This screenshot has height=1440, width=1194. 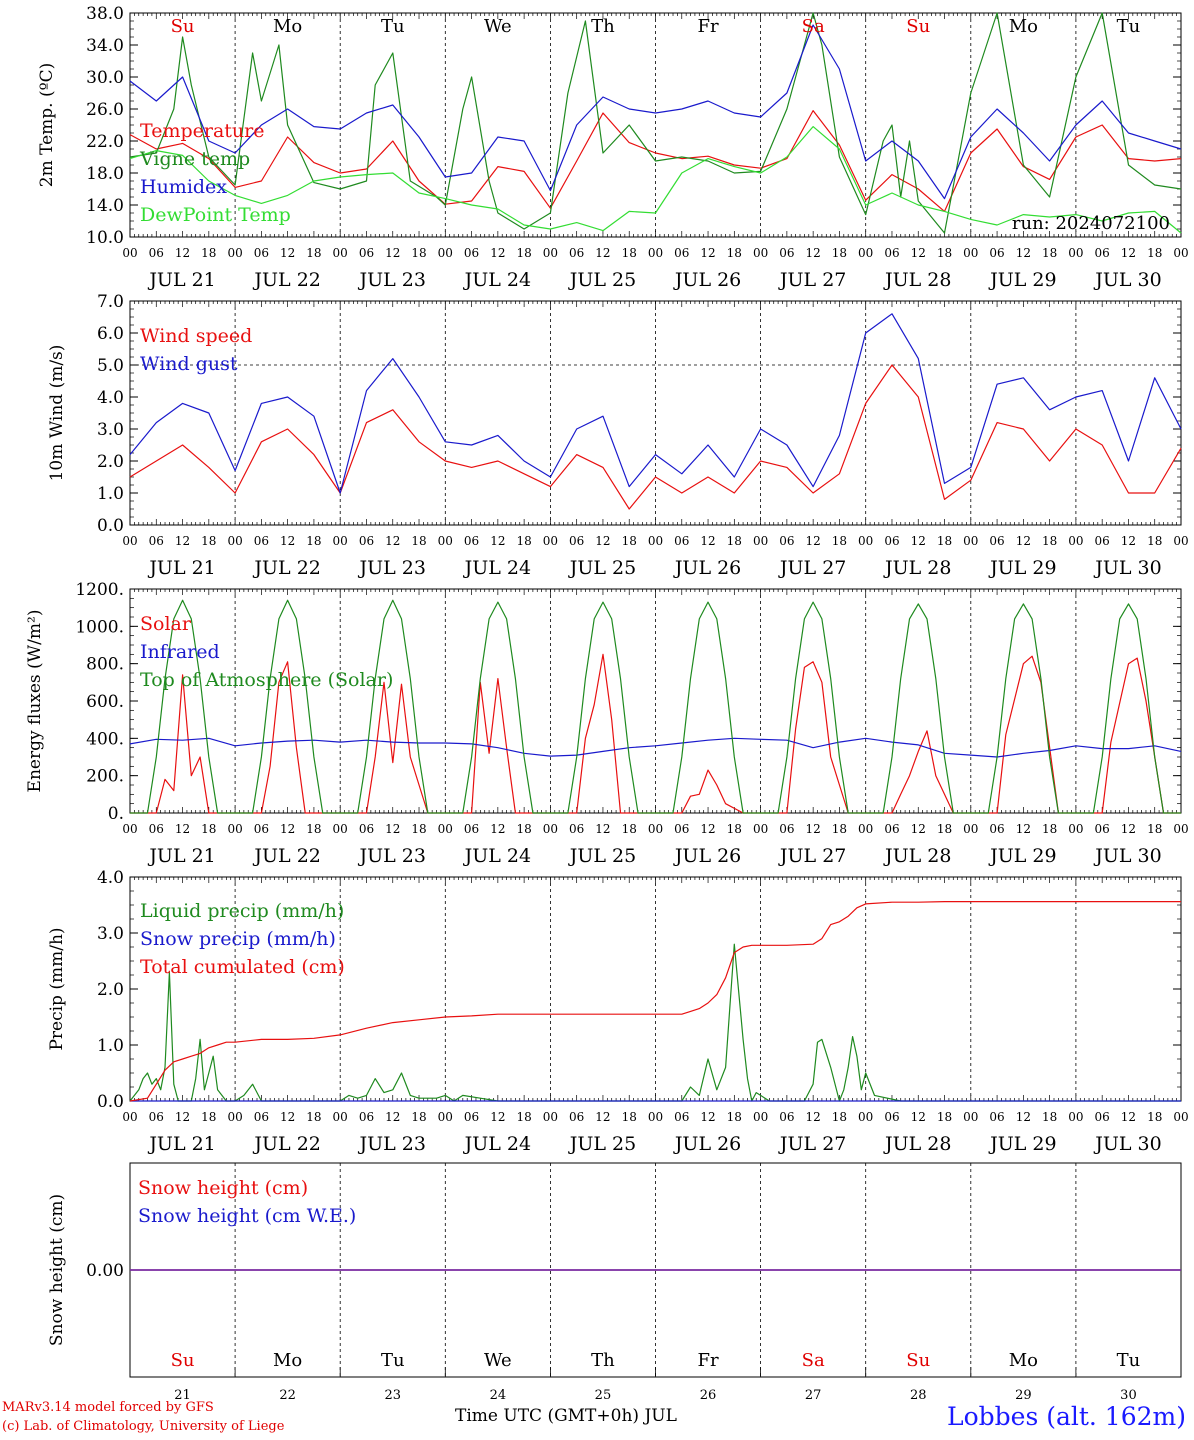 What do you see at coordinates (57, 413) in the screenshot?
I see `y-axis-label: 10m Wind (m/s)` at bounding box center [57, 413].